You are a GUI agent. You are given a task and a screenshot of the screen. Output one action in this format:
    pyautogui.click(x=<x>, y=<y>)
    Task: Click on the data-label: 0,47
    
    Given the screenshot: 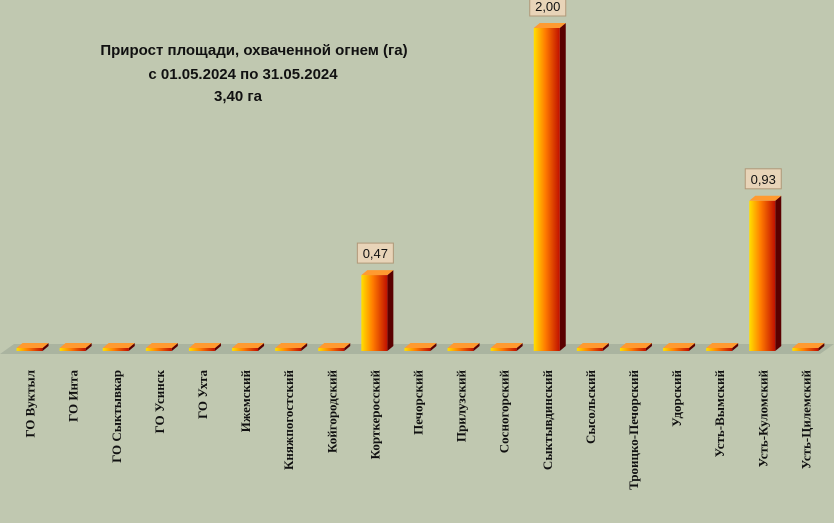 What is the action you would take?
    pyautogui.click(x=375, y=253)
    